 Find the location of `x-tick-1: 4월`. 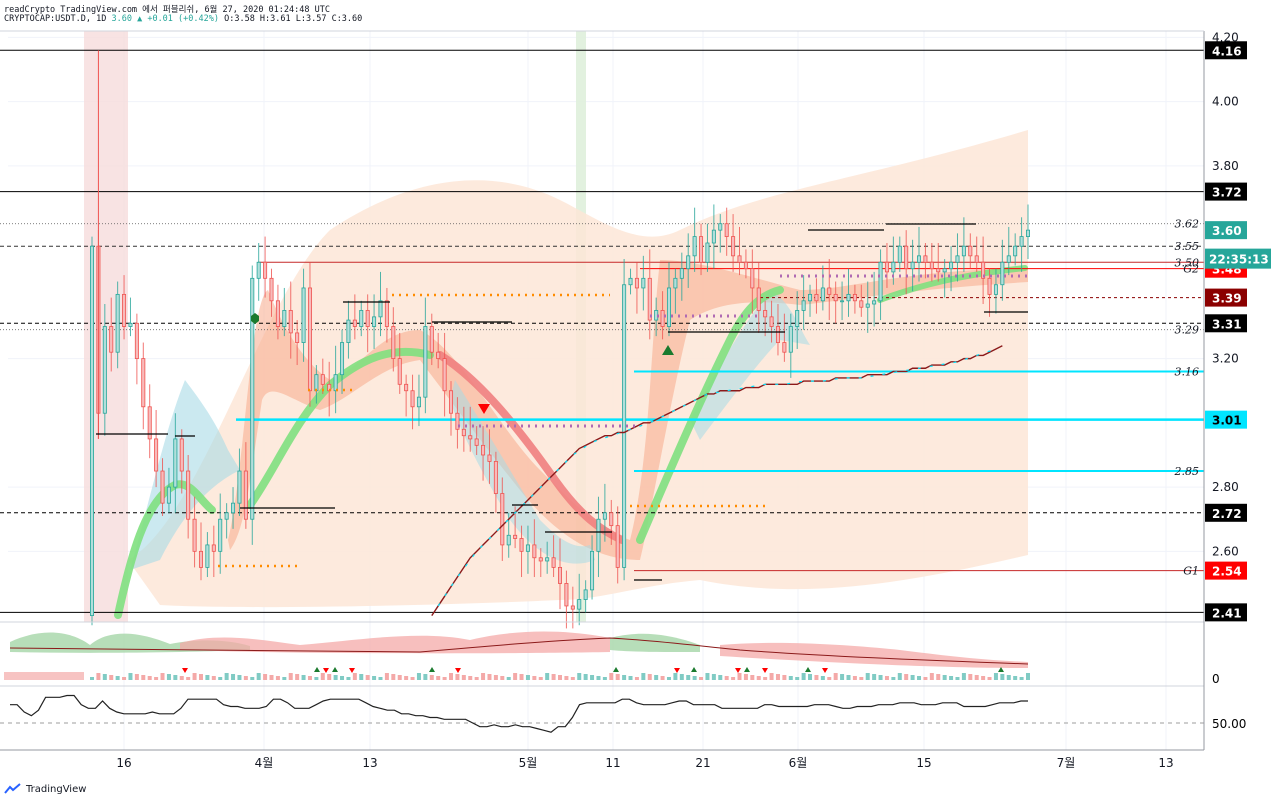

x-tick-1: 4월 is located at coordinates (264, 763).